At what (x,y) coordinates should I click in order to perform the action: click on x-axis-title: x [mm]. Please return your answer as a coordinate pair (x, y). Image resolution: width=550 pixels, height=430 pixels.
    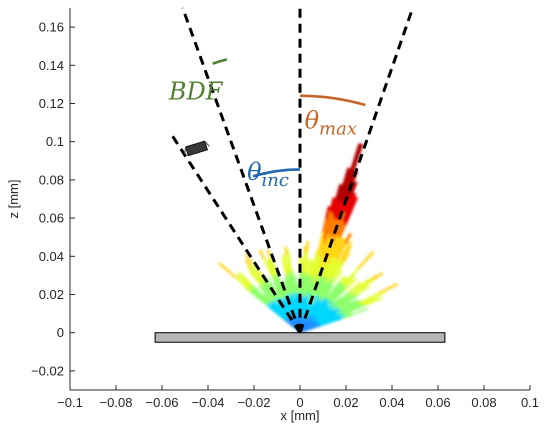
    Looking at the image, I should click on (300, 415).